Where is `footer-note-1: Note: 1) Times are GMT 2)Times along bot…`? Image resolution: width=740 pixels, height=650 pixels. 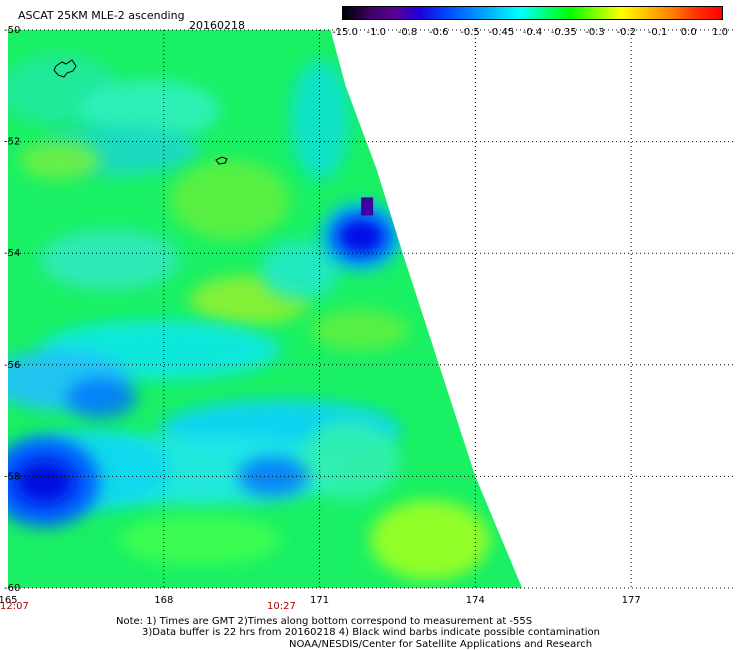
footer-note-1: Note: 1) Times are GMT 2)Times along bot… is located at coordinates (324, 621).